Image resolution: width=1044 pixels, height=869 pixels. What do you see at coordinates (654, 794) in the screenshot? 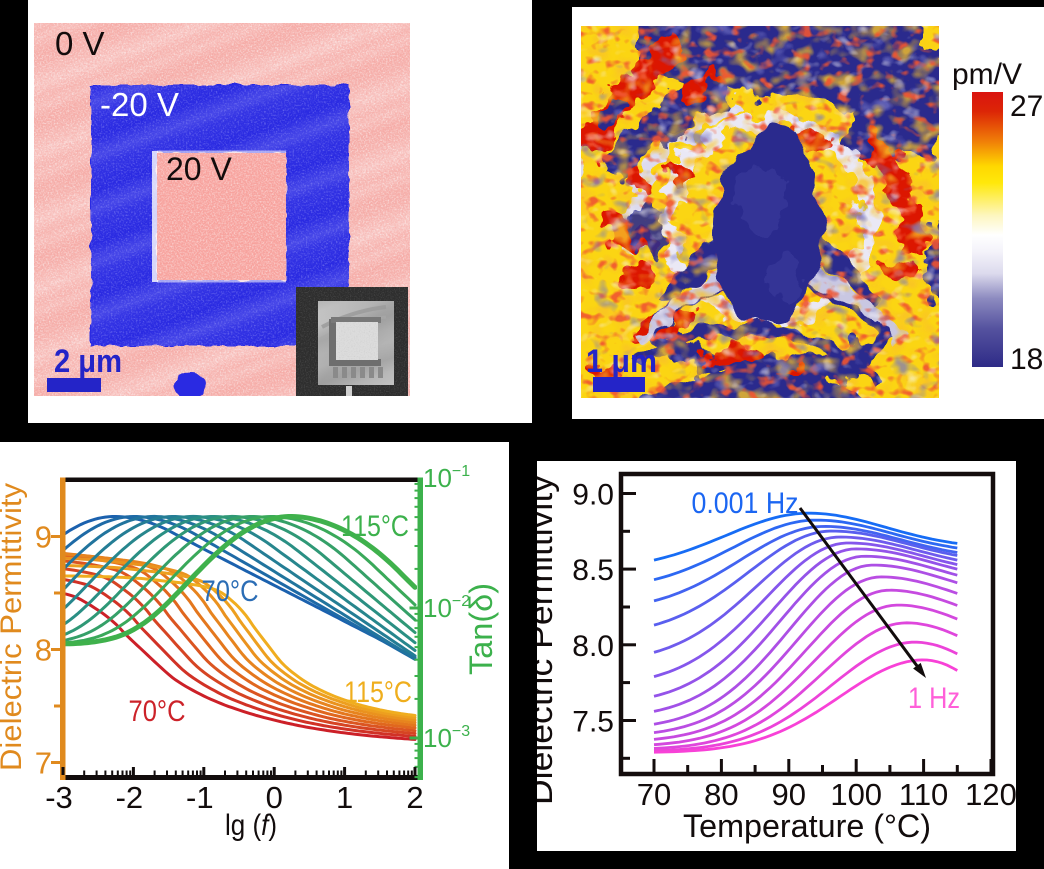
I see `svg-text: 70` at bounding box center [654, 794].